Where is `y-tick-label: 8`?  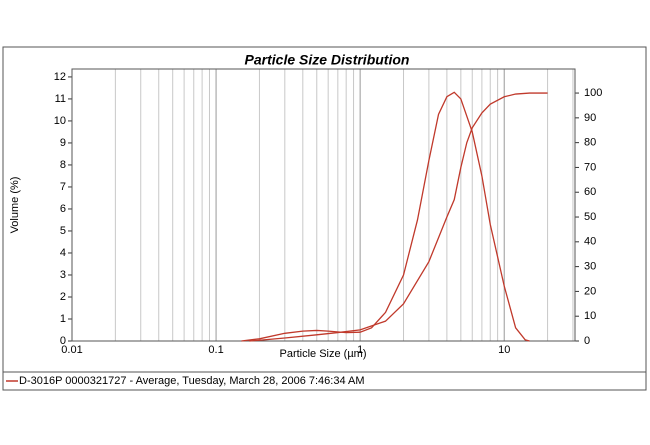 y-tick-label: 8 is located at coordinates (63, 165).